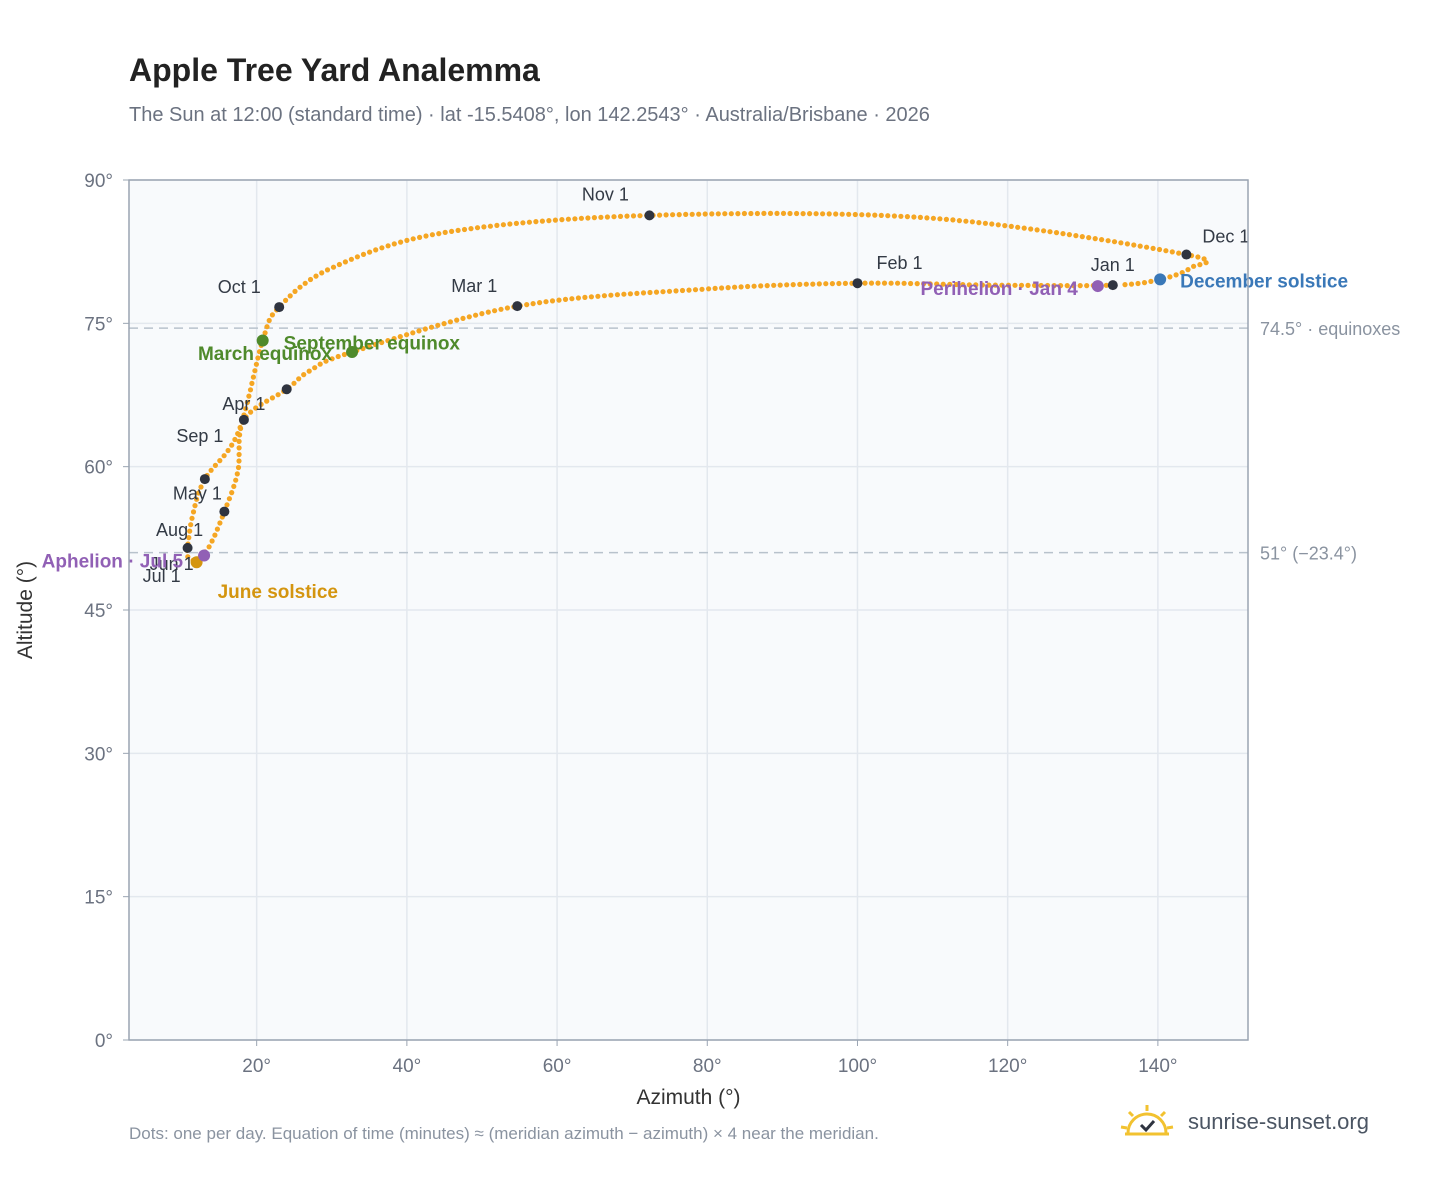 The height and width of the screenshot is (1188, 1448). I want to click on chart-title: Apple Tree Yard Analemma, so click(334, 70).